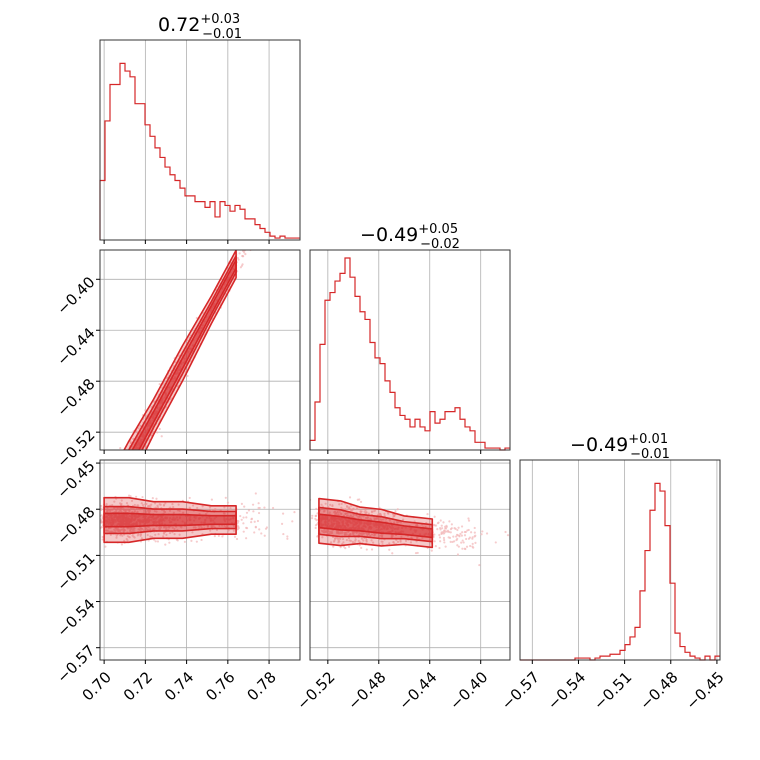  I want to click on ytick-label-p2-3: −0.48, so click(75, 525).